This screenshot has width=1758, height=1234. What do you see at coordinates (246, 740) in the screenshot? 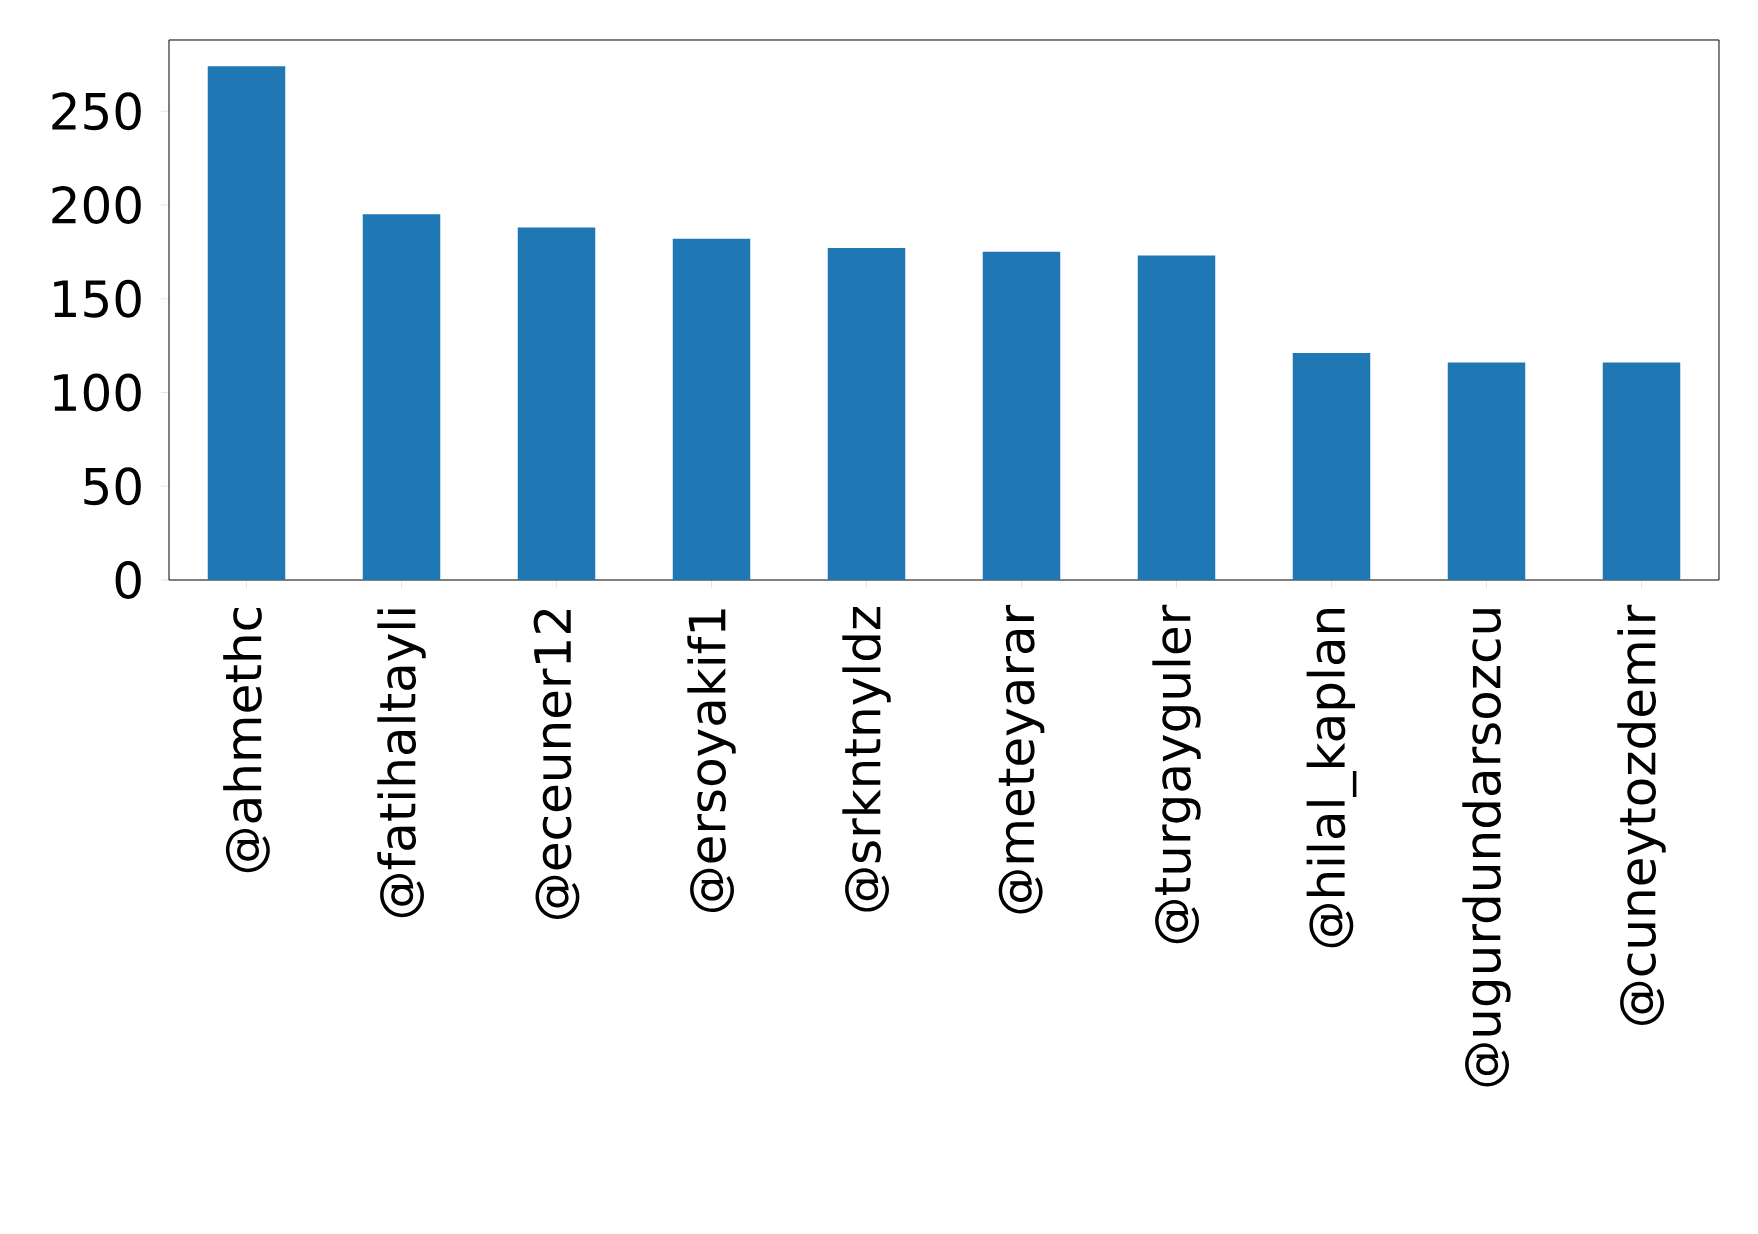
I see `x-tick-label: @ahmethc` at bounding box center [246, 740].